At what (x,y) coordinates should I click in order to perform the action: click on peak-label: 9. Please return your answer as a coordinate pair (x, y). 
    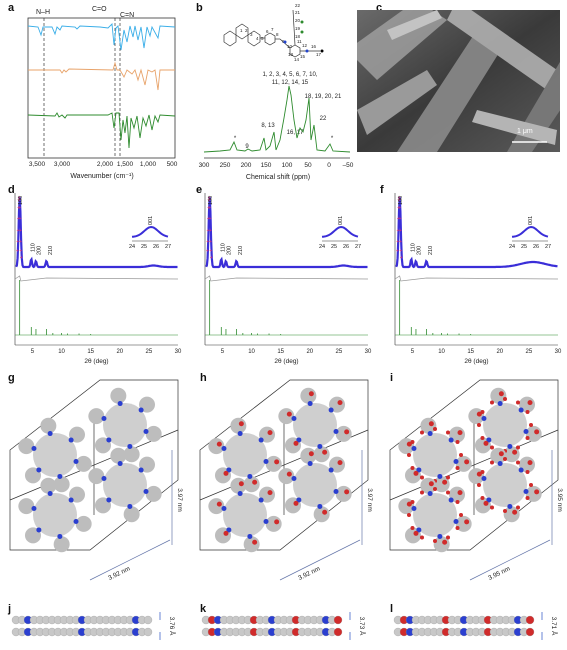
    Looking at the image, I should click on (247, 147).